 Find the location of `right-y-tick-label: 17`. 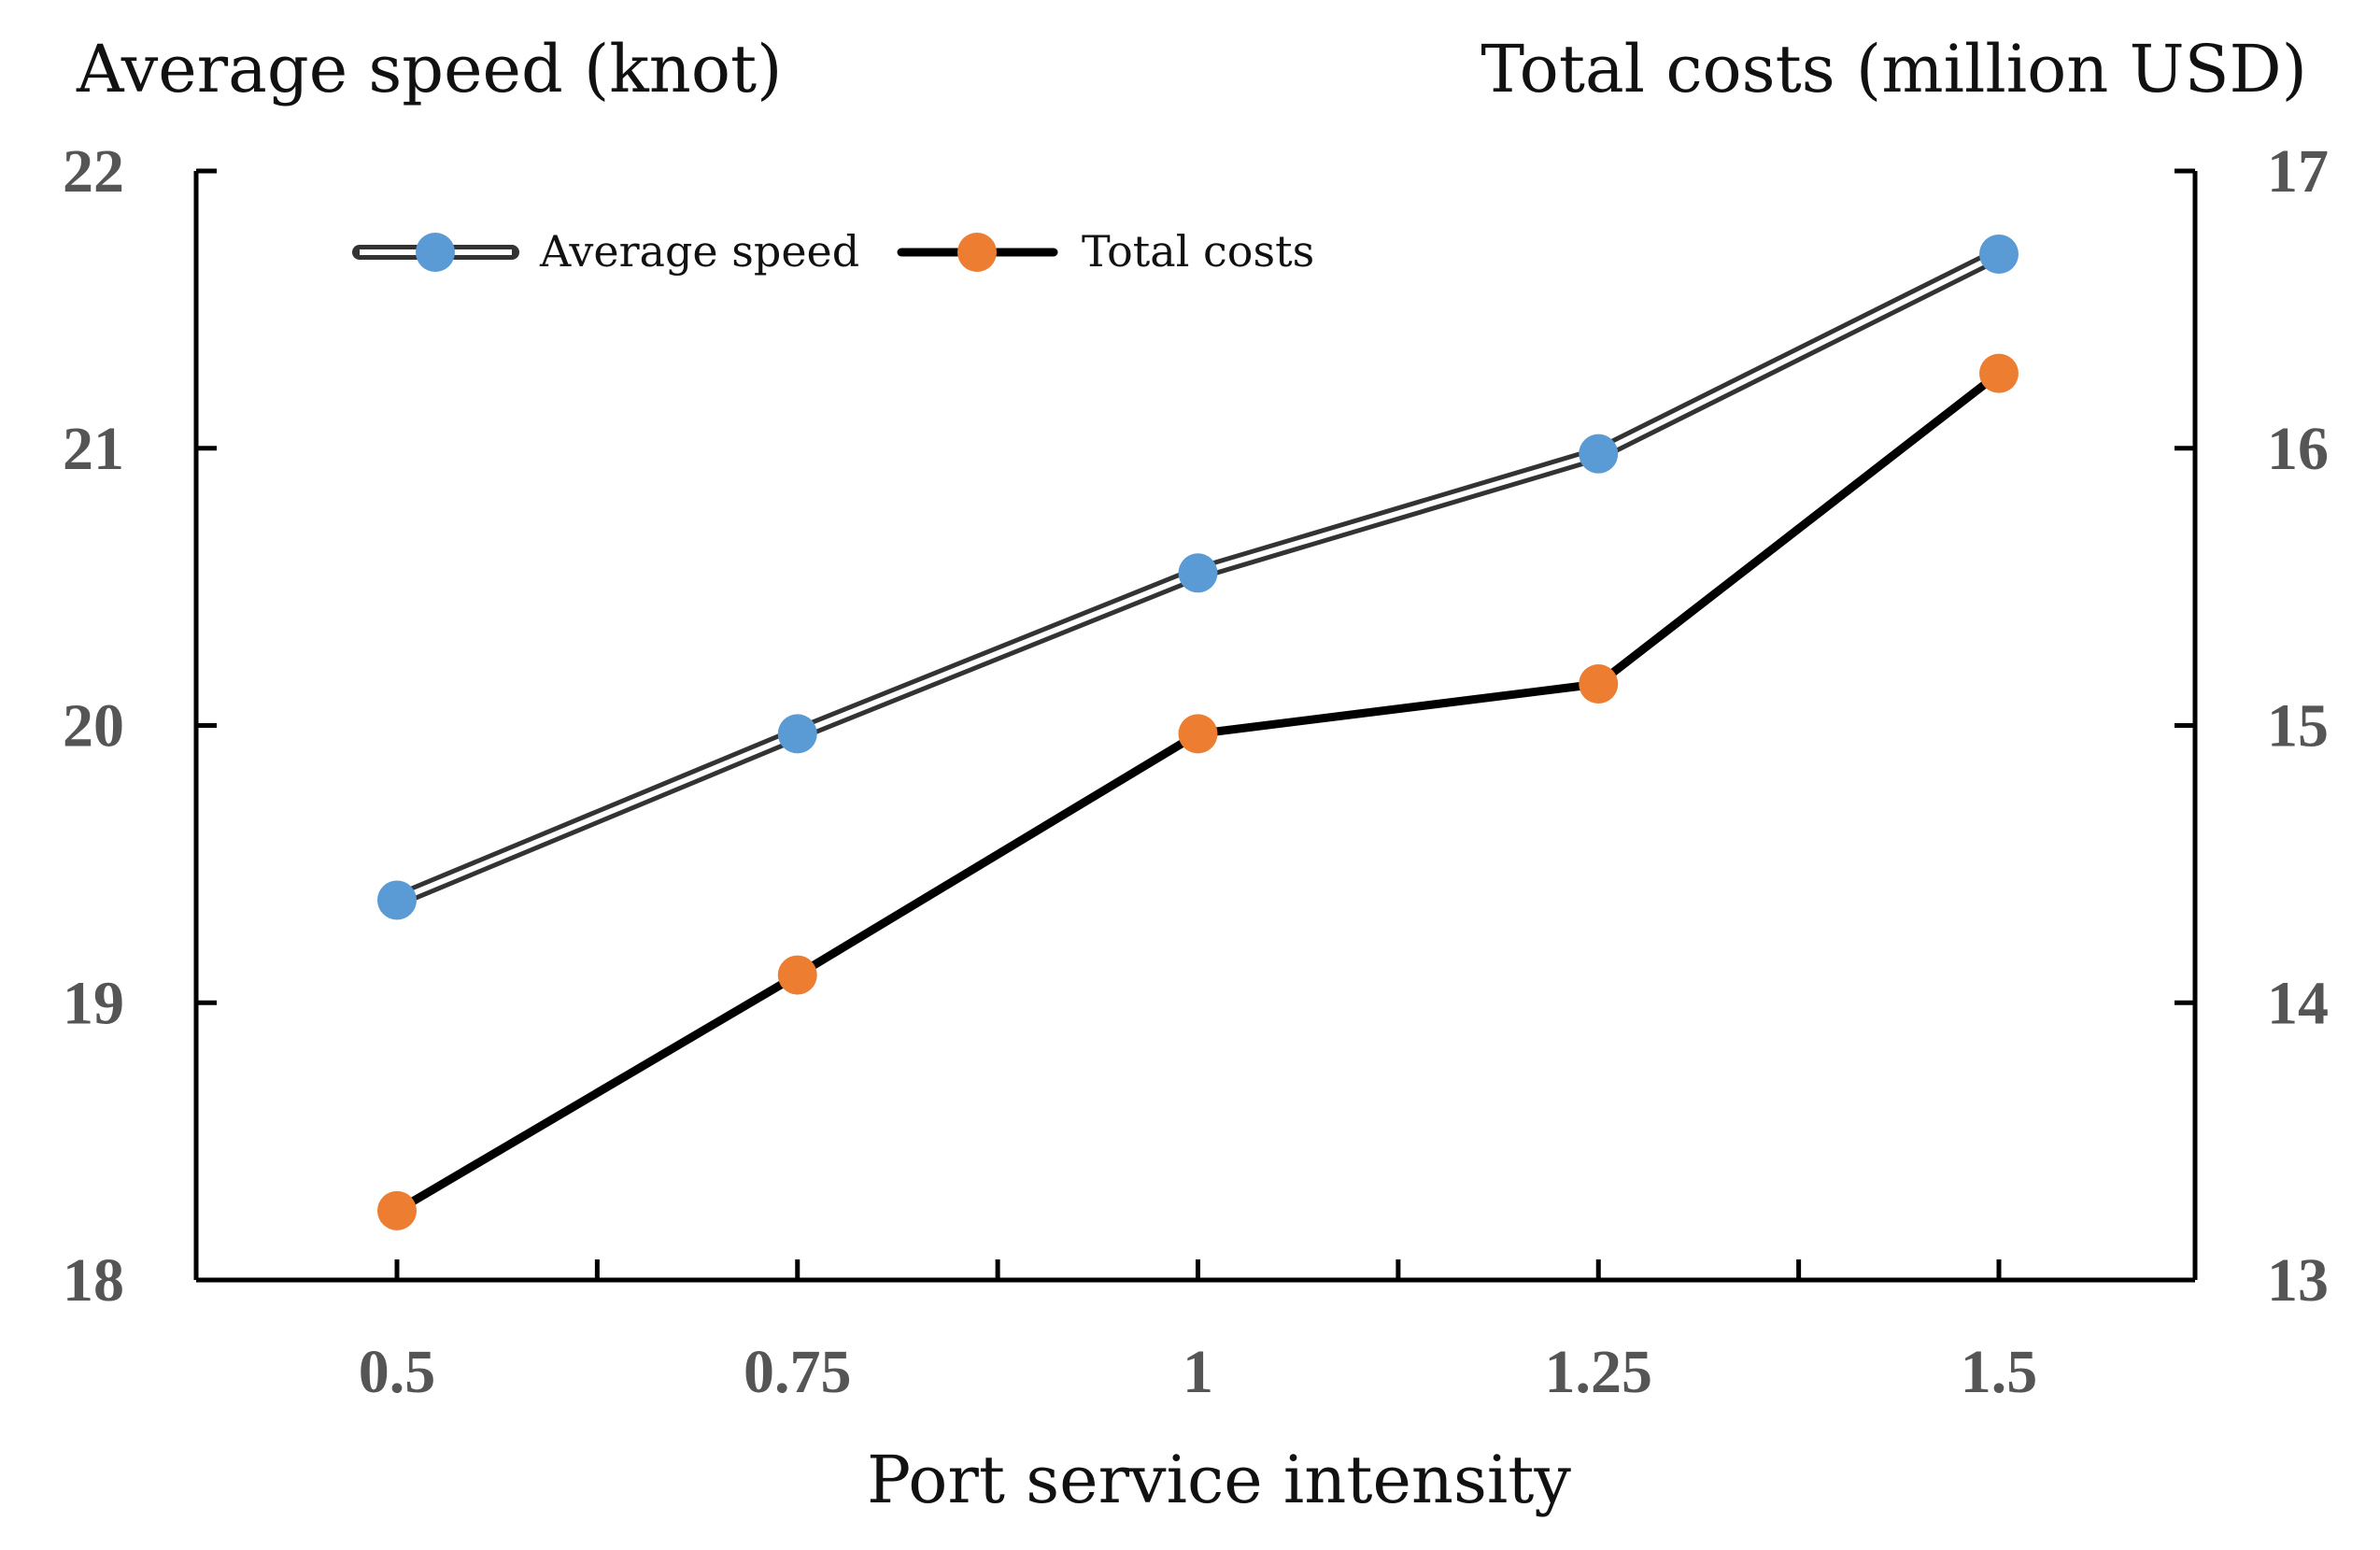

right-y-tick-label: 17 is located at coordinates (2298, 171).